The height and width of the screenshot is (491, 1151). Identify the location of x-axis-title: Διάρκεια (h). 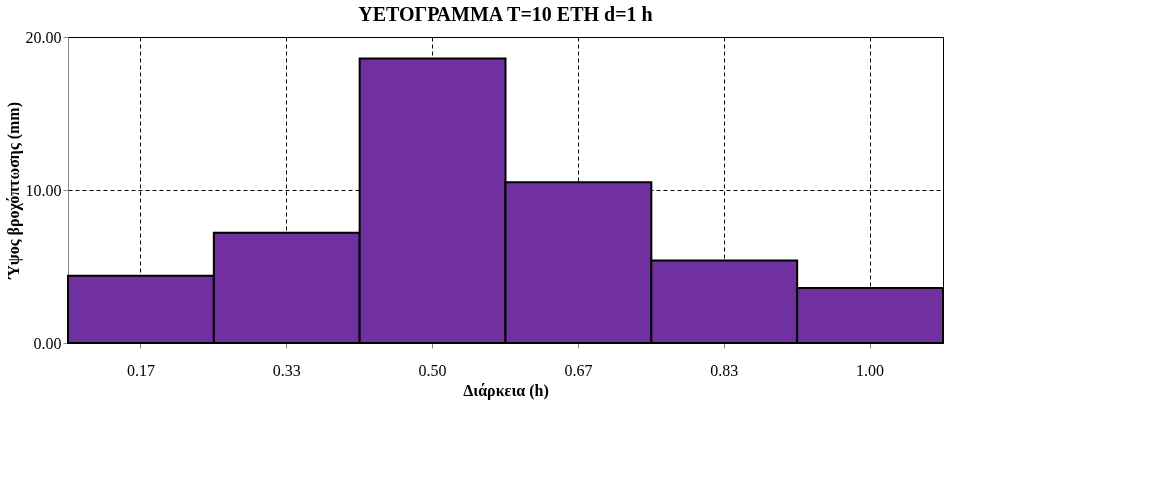
(506, 390).